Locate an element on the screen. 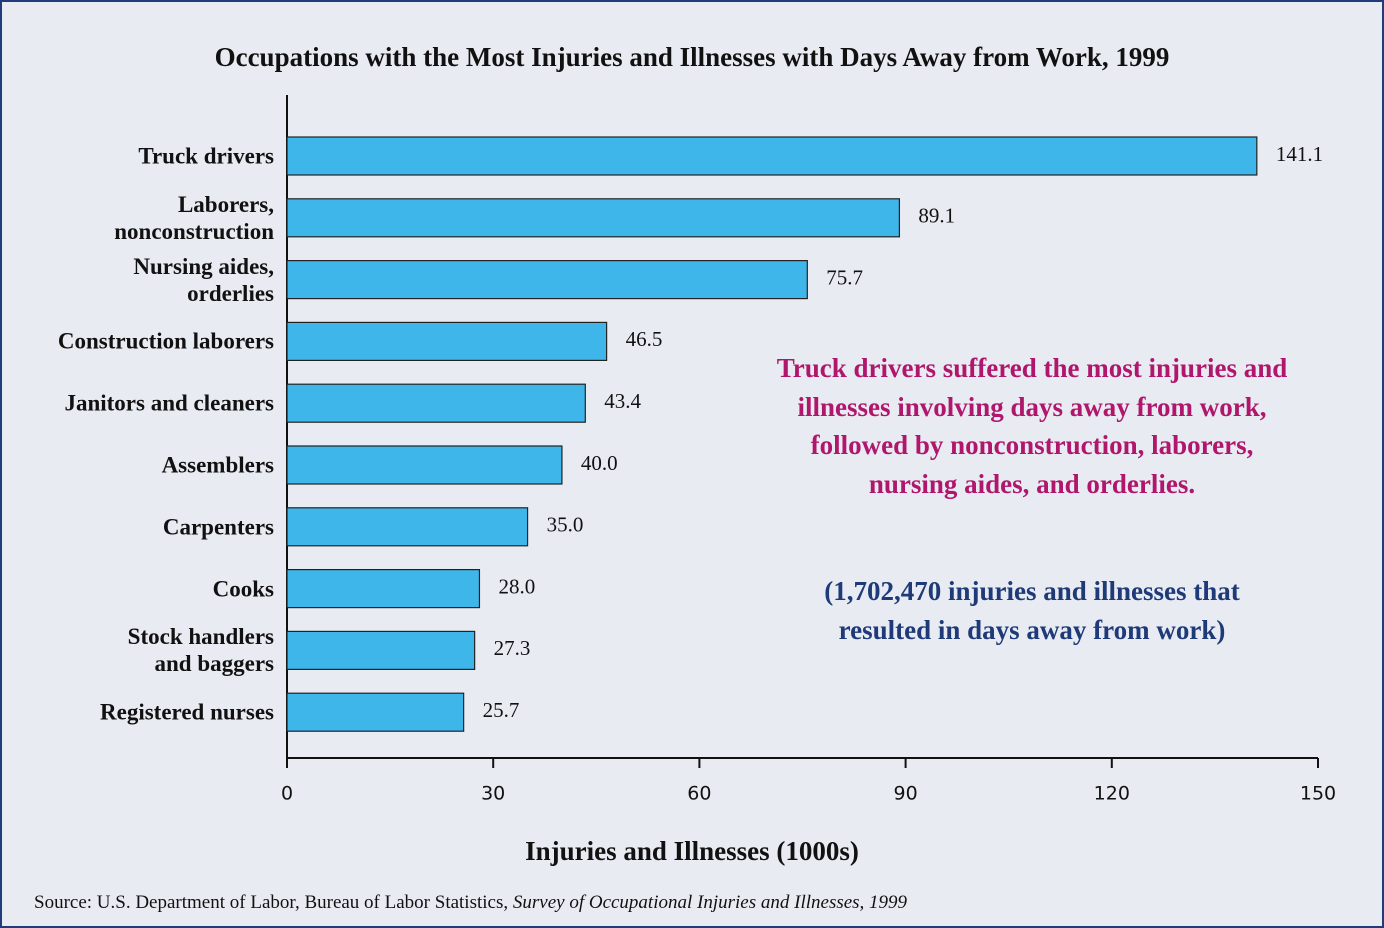  value-label: 141.1 is located at coordinates (1299, 154).